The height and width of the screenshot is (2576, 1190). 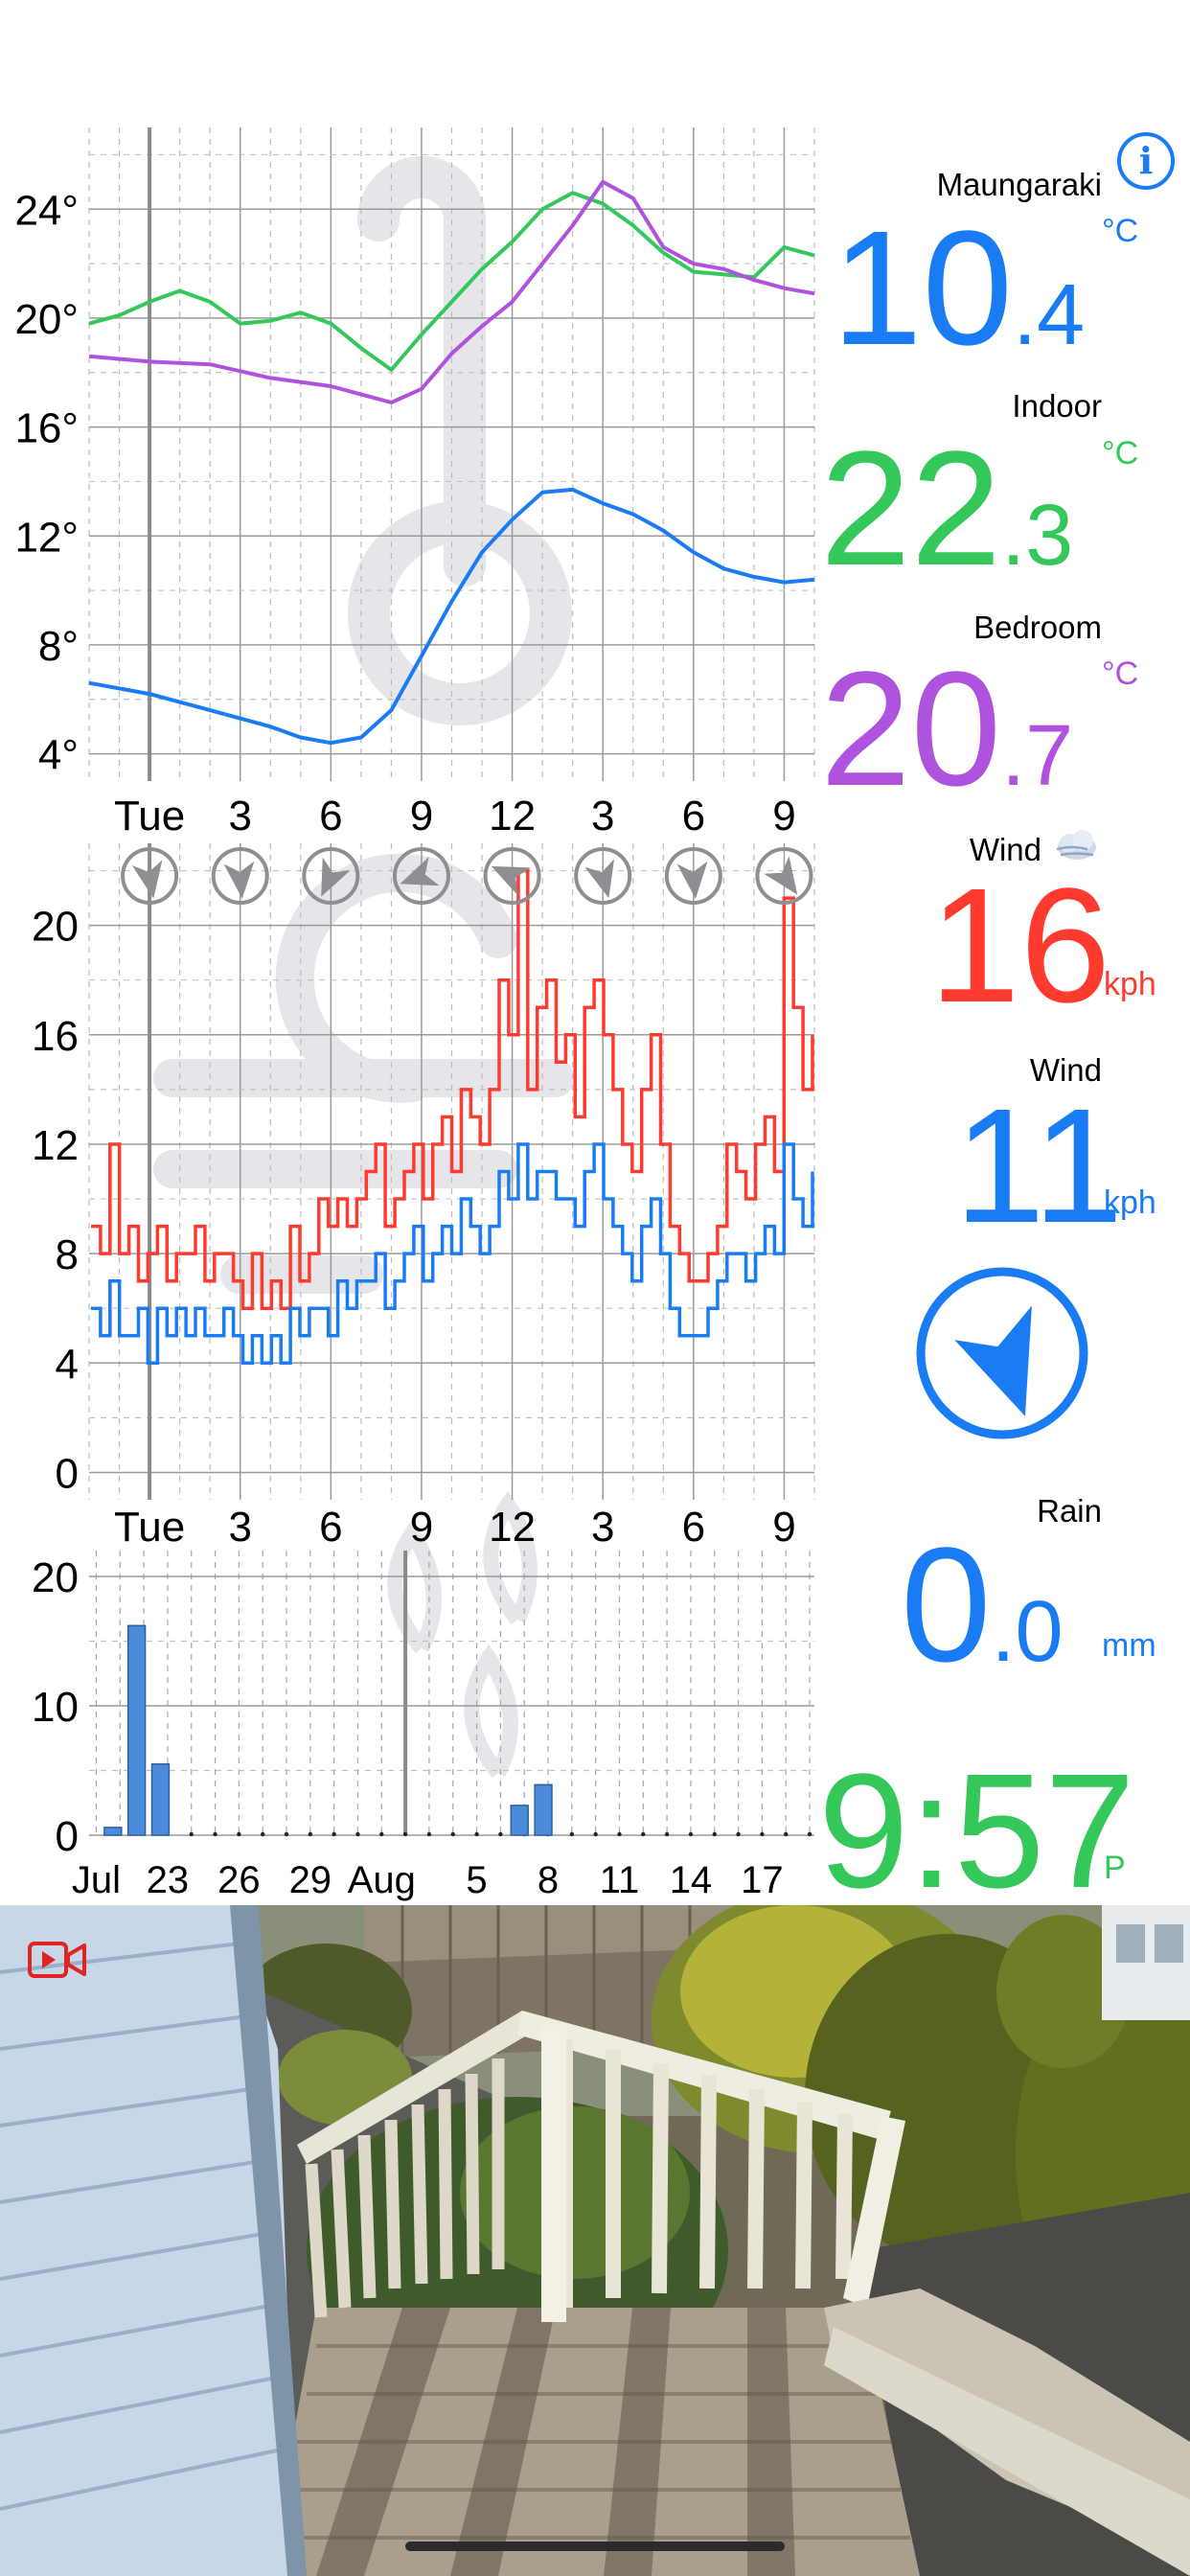 I want to click on wind-ytick-label: 16, so click(x=56, y=1036).